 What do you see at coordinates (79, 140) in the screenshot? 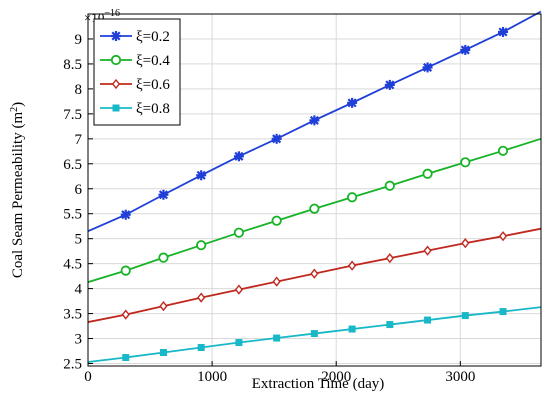
I see `y-tick-label: 7` at bounding box center [79, 140].